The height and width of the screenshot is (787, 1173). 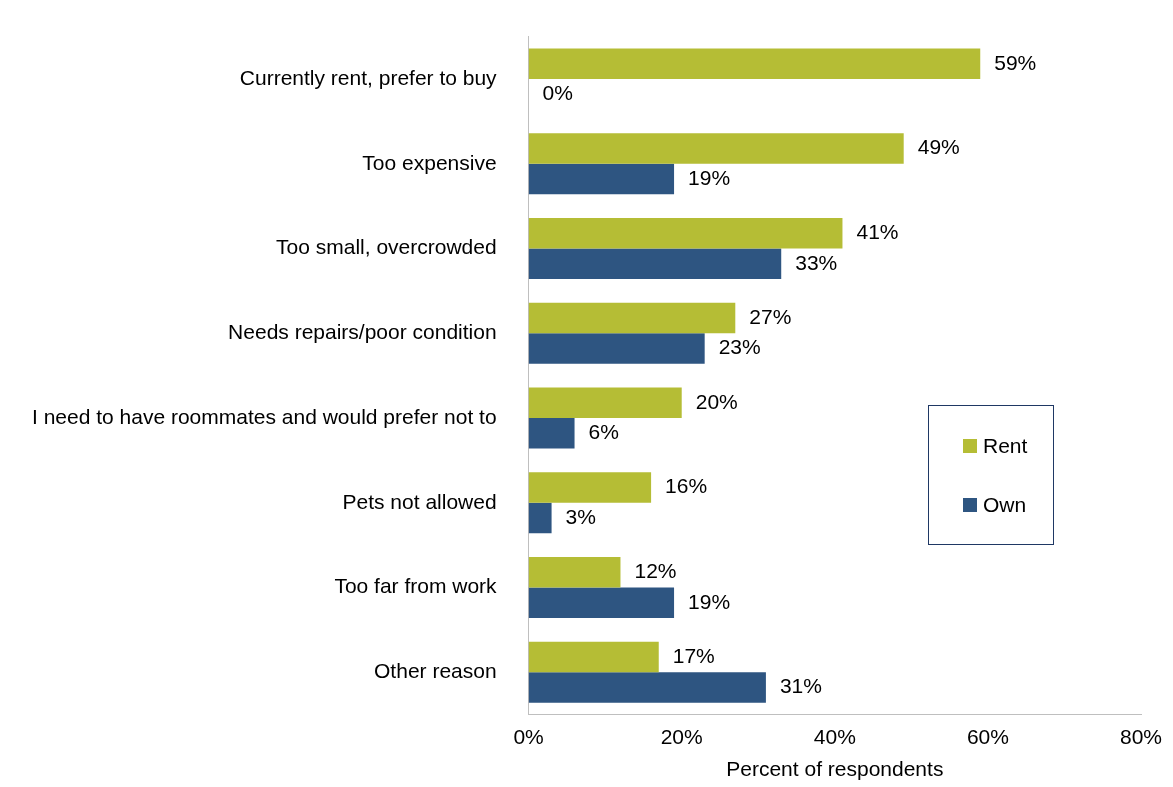 I want to click on data-label: 49%, so click(x=938, y=147).